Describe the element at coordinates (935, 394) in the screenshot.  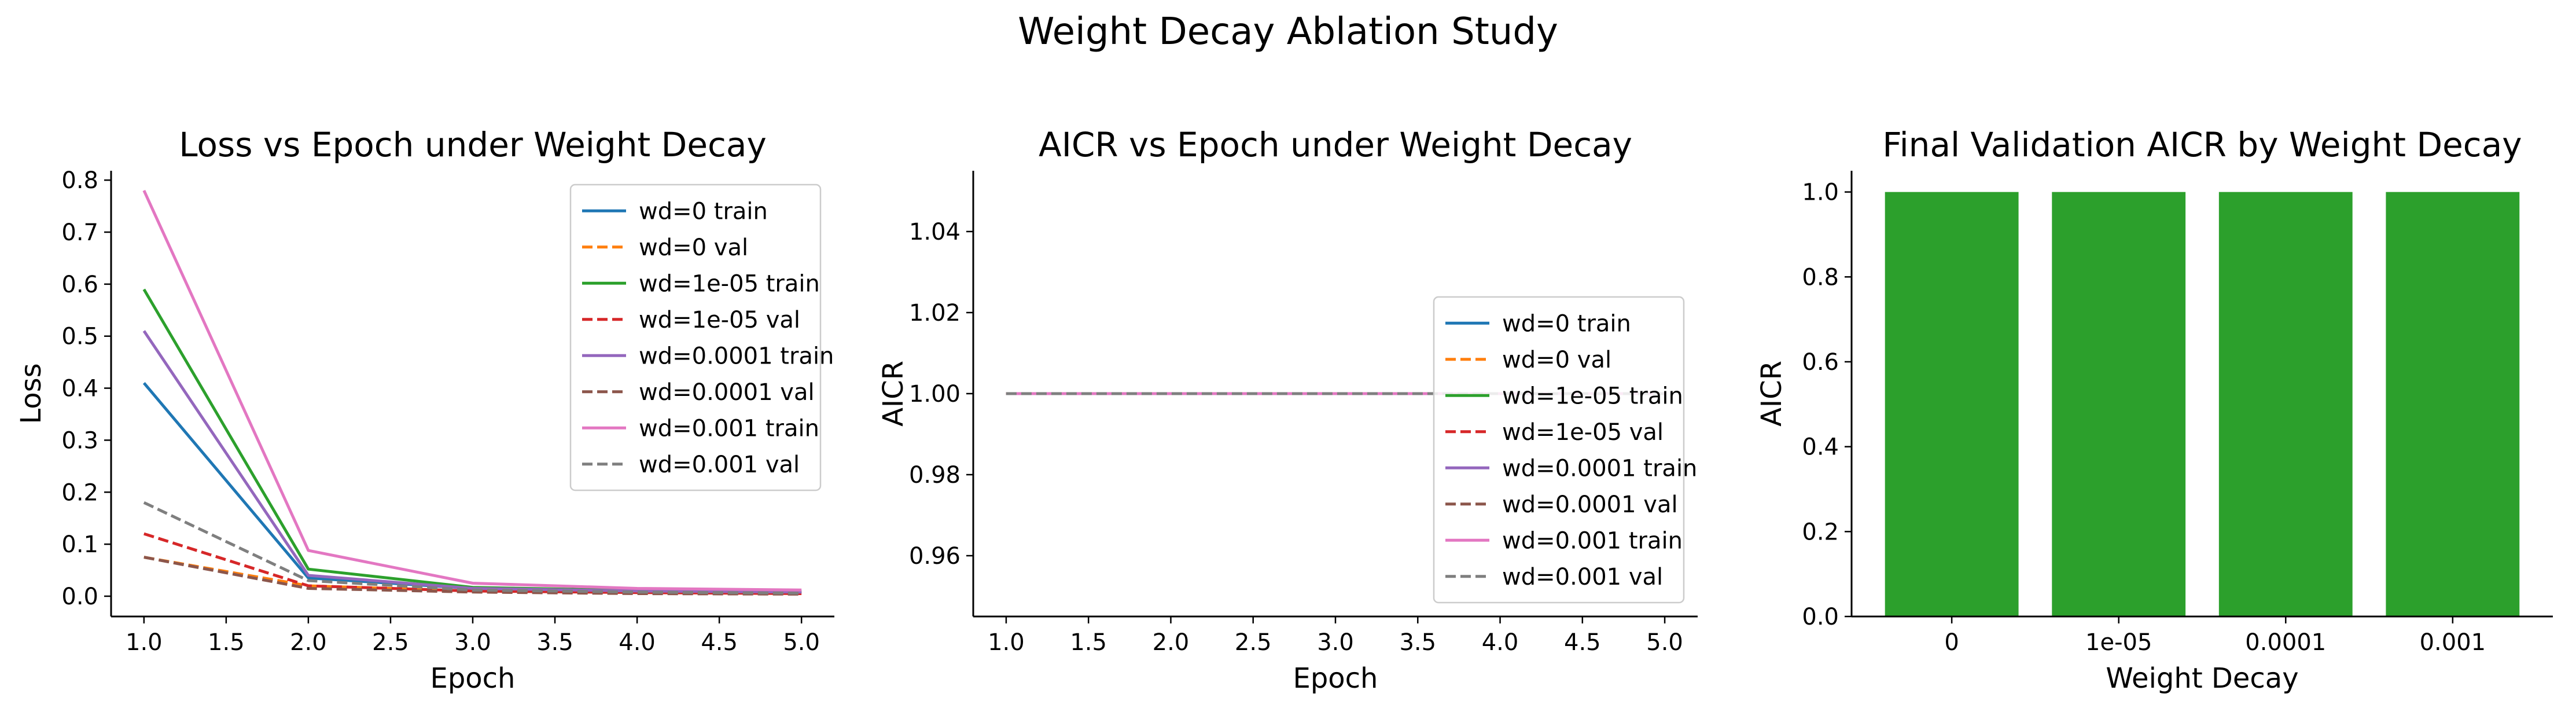
I see `y-tick-label: 1.00` at that location.